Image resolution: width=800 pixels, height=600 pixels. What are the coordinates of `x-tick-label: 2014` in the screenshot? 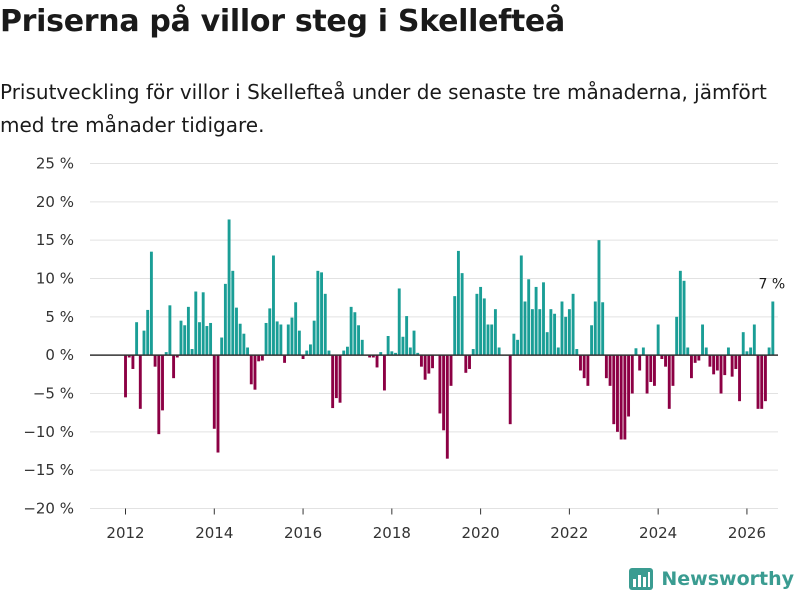 It's located at (214, 533).